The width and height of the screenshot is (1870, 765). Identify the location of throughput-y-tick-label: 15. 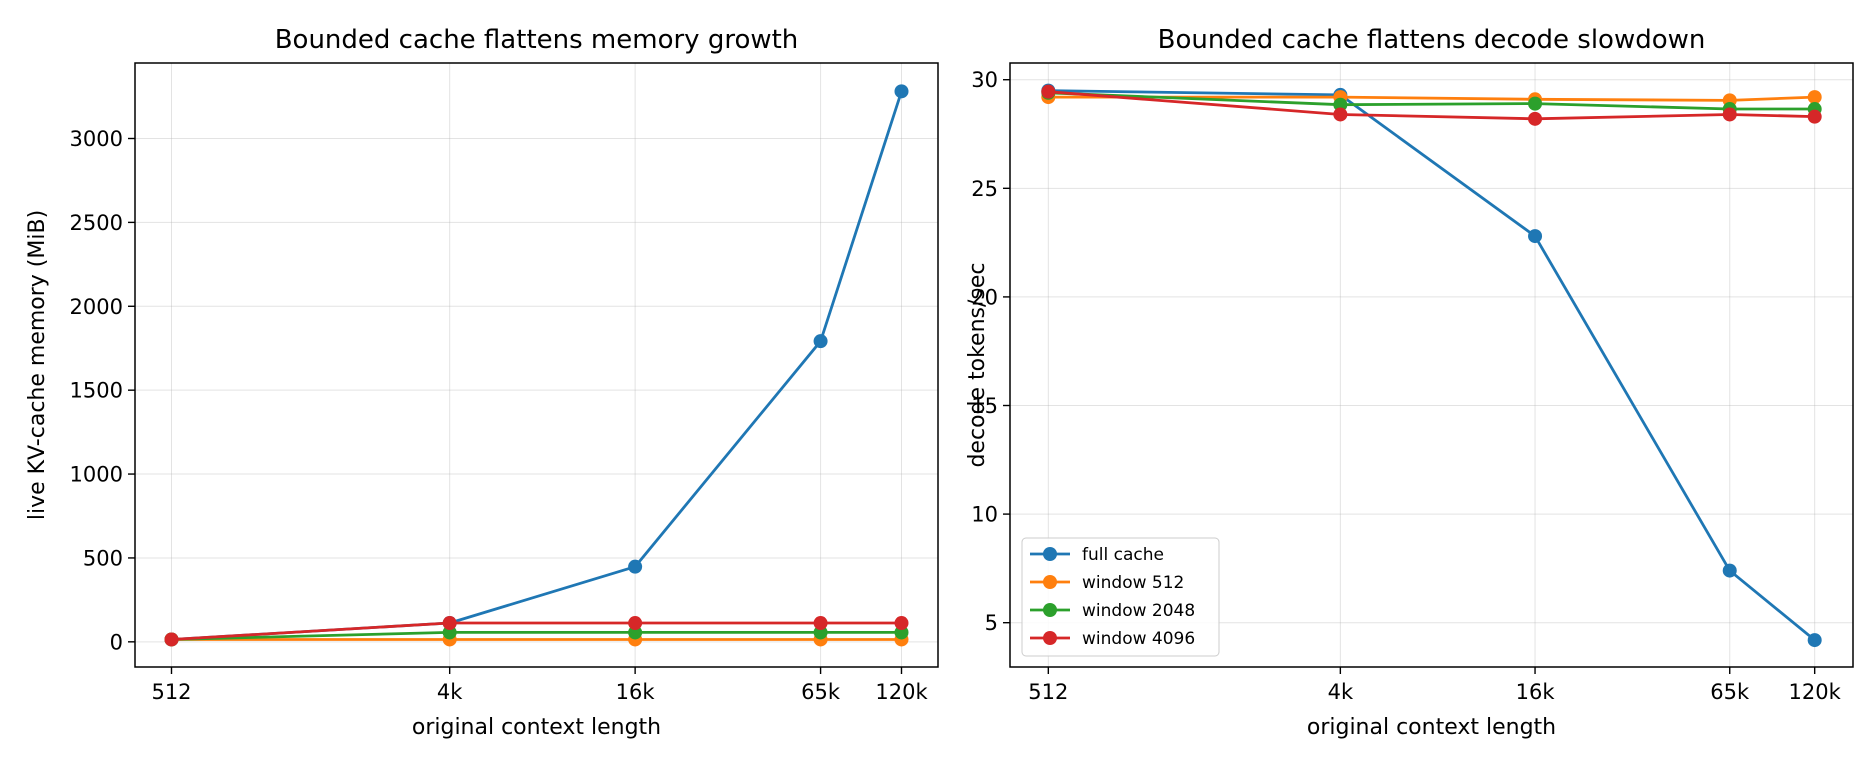
(984, 406).